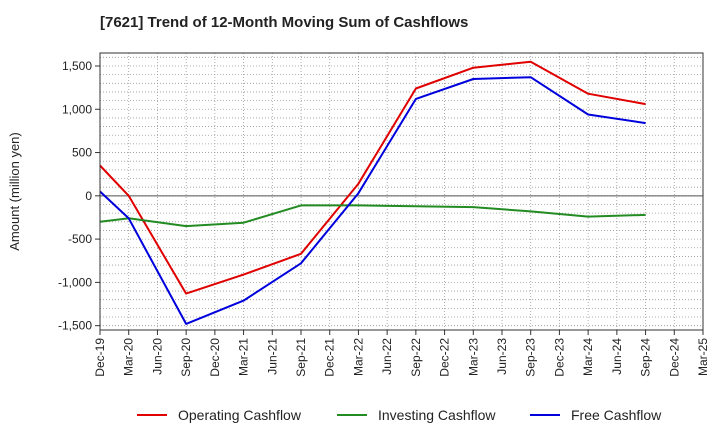  I want to click on y-tick-label: 0, so click(88, 196).